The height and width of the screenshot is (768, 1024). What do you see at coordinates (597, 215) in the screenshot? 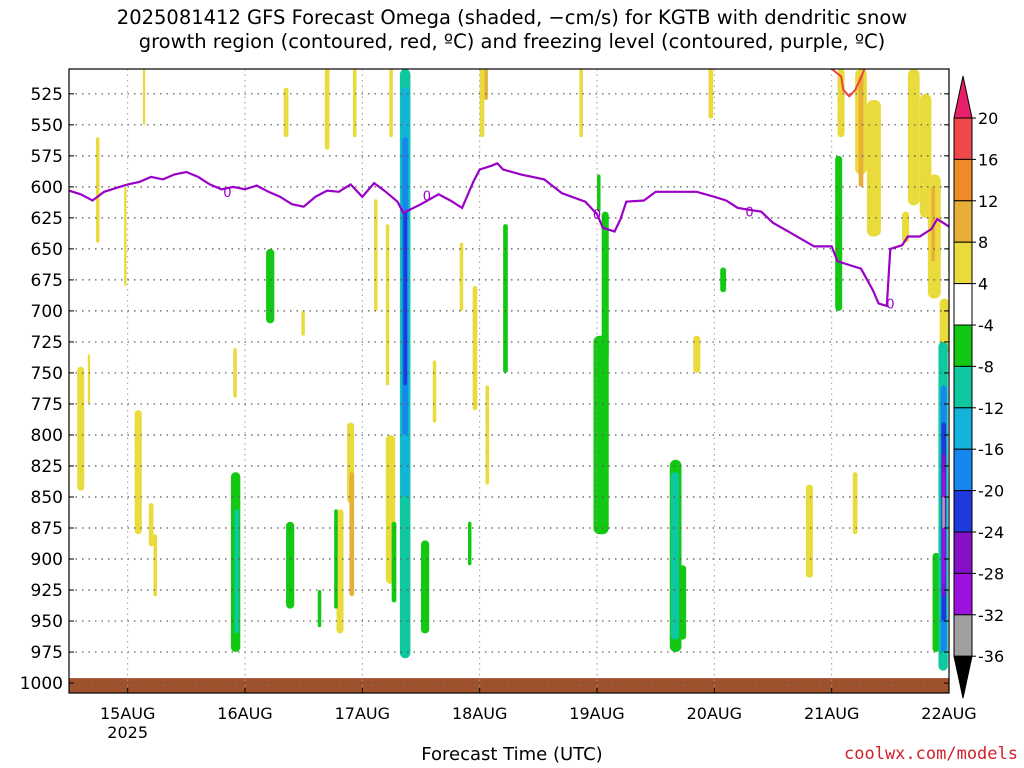
I see `freezing-level-label-2: 0` at bounding box center [597, 215].